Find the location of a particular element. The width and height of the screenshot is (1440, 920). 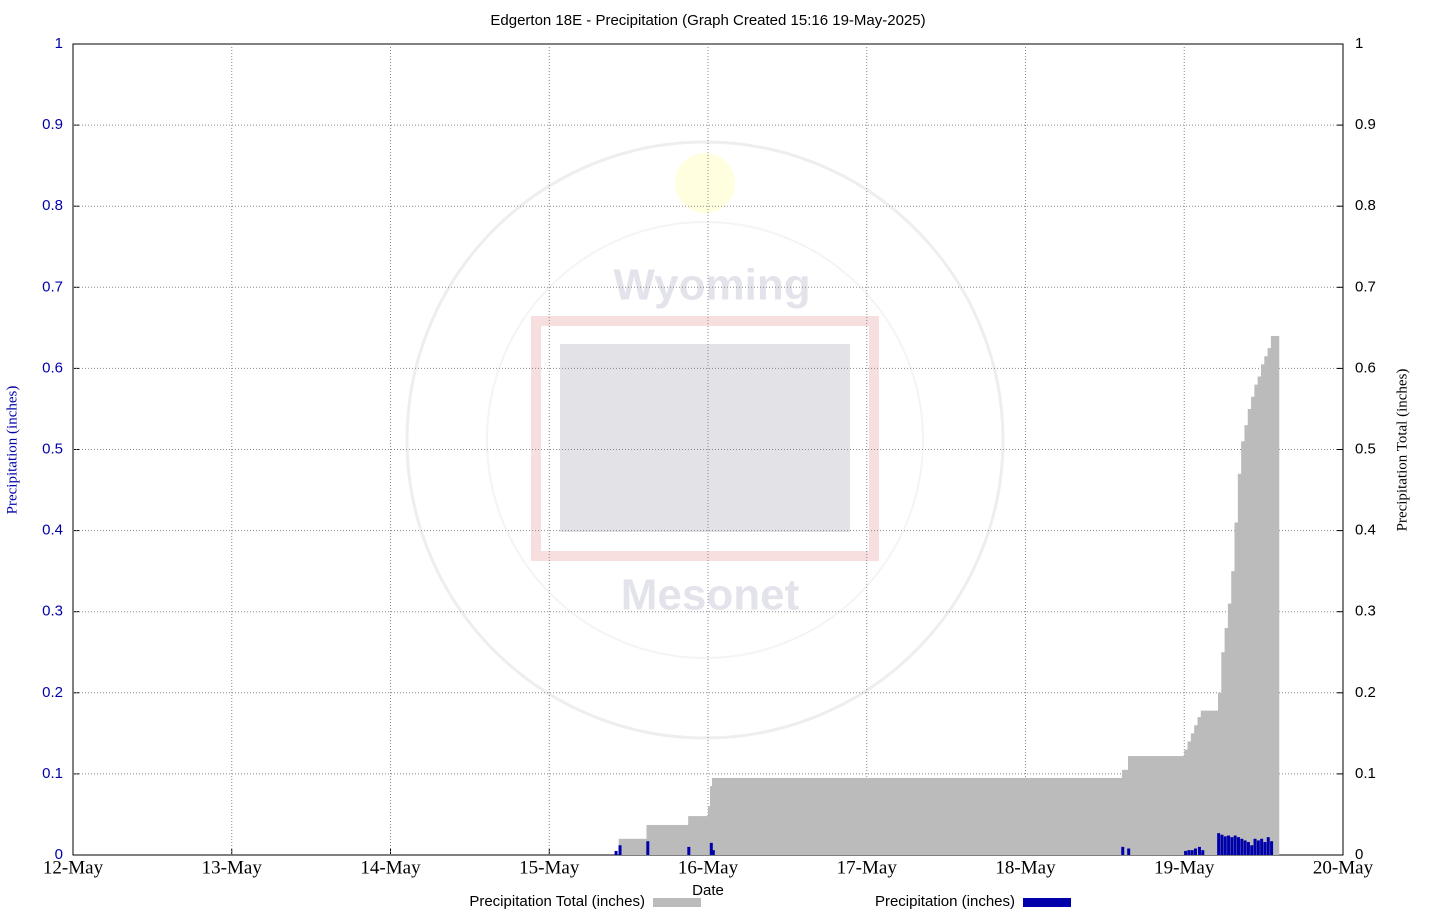

x-tick-label: 16-May is located at coordinates (708, 867).